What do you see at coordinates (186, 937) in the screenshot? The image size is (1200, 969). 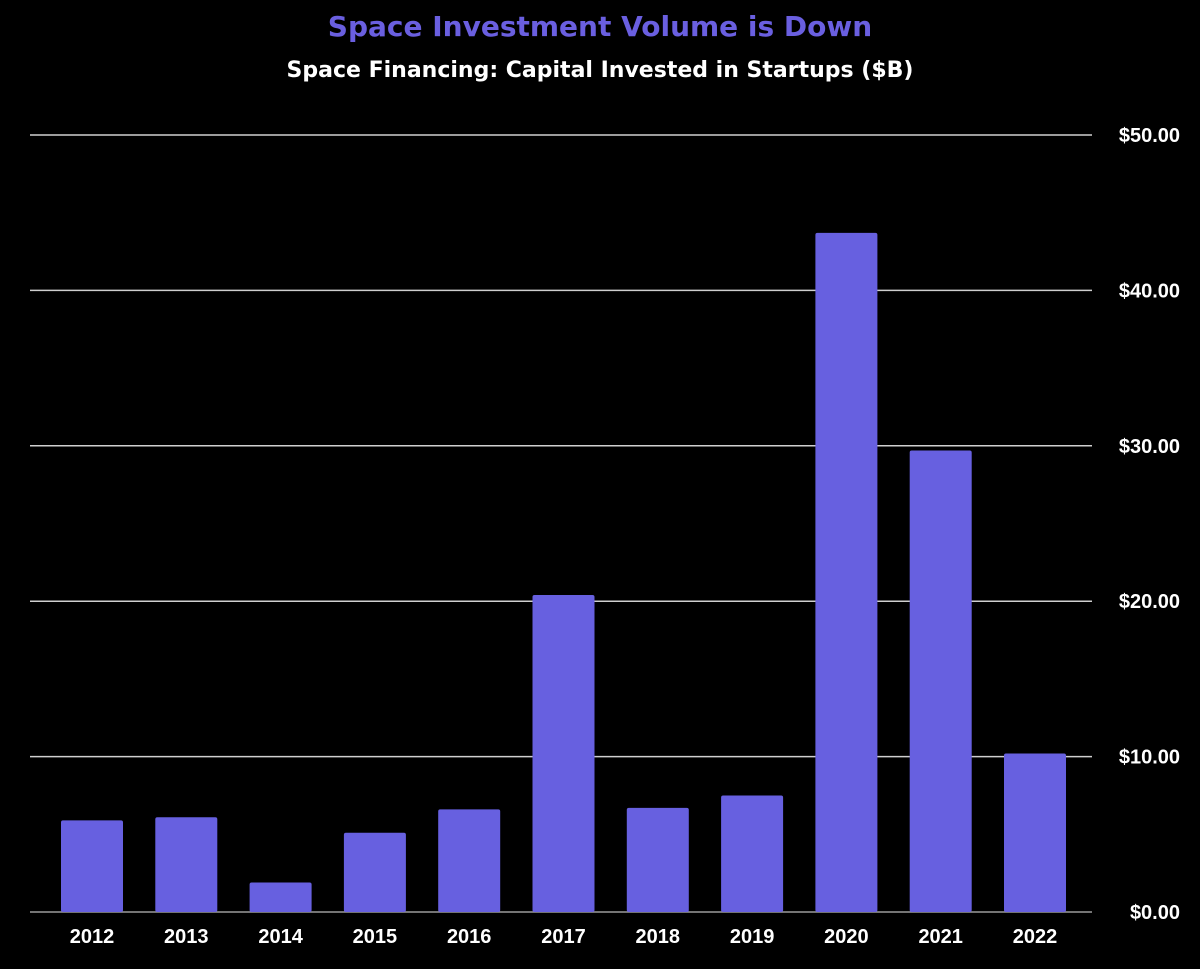 I see `x-tick-label: 2013` at bounding box center [186, 937].